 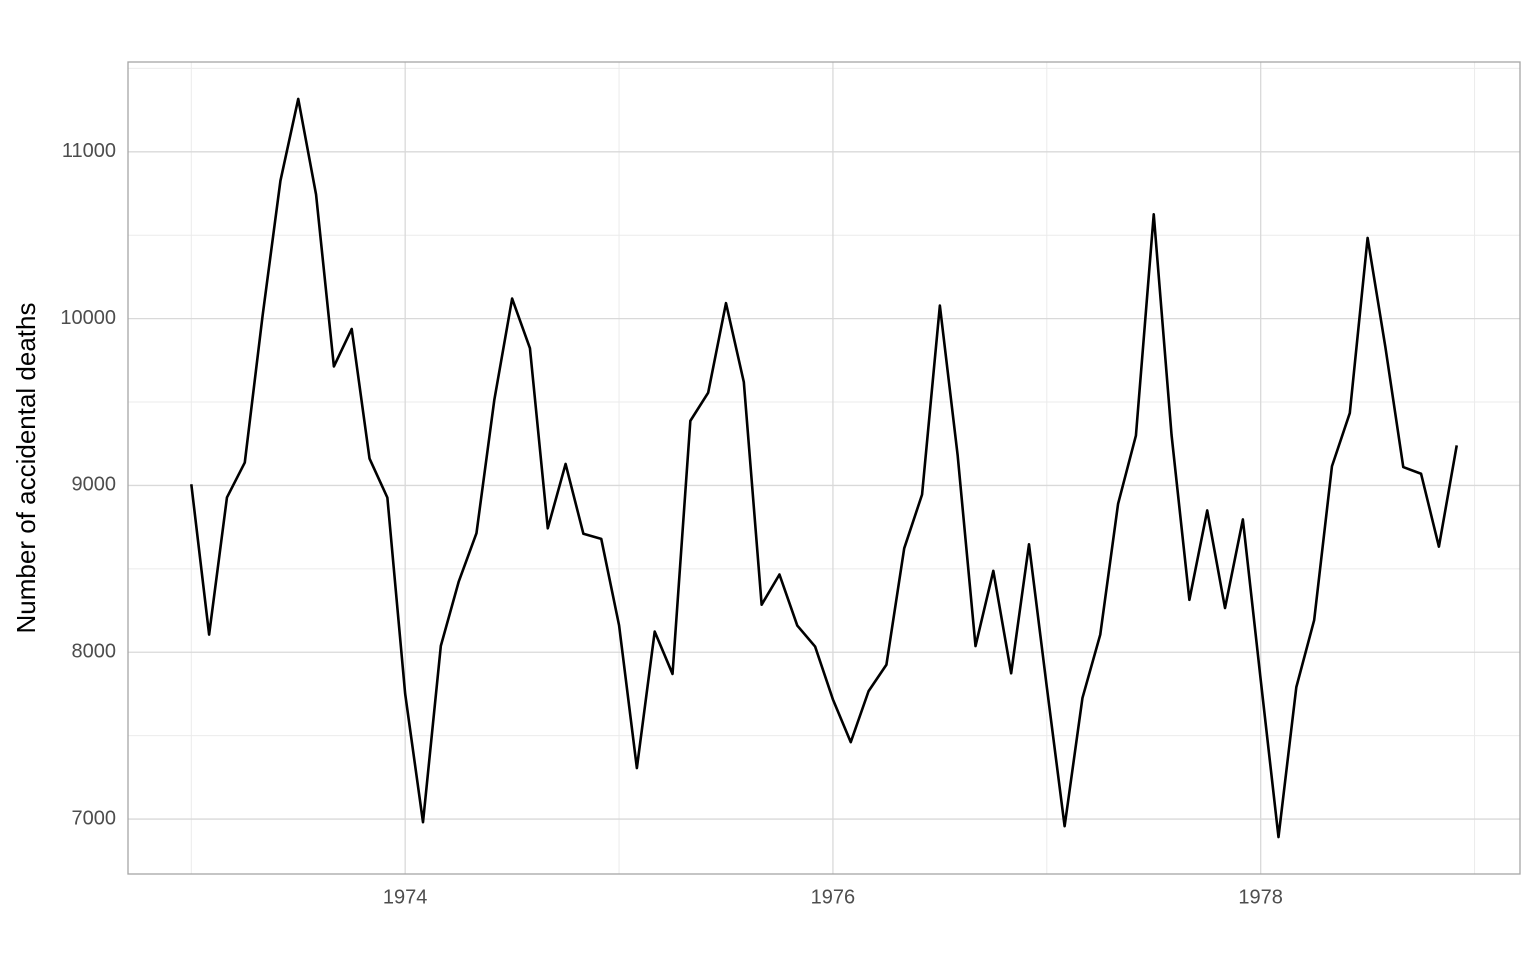 What do you see at coordinates (94, 652) in the screenshot?
I see `y-tick-label: 8000` at bounding box center [94, 652].